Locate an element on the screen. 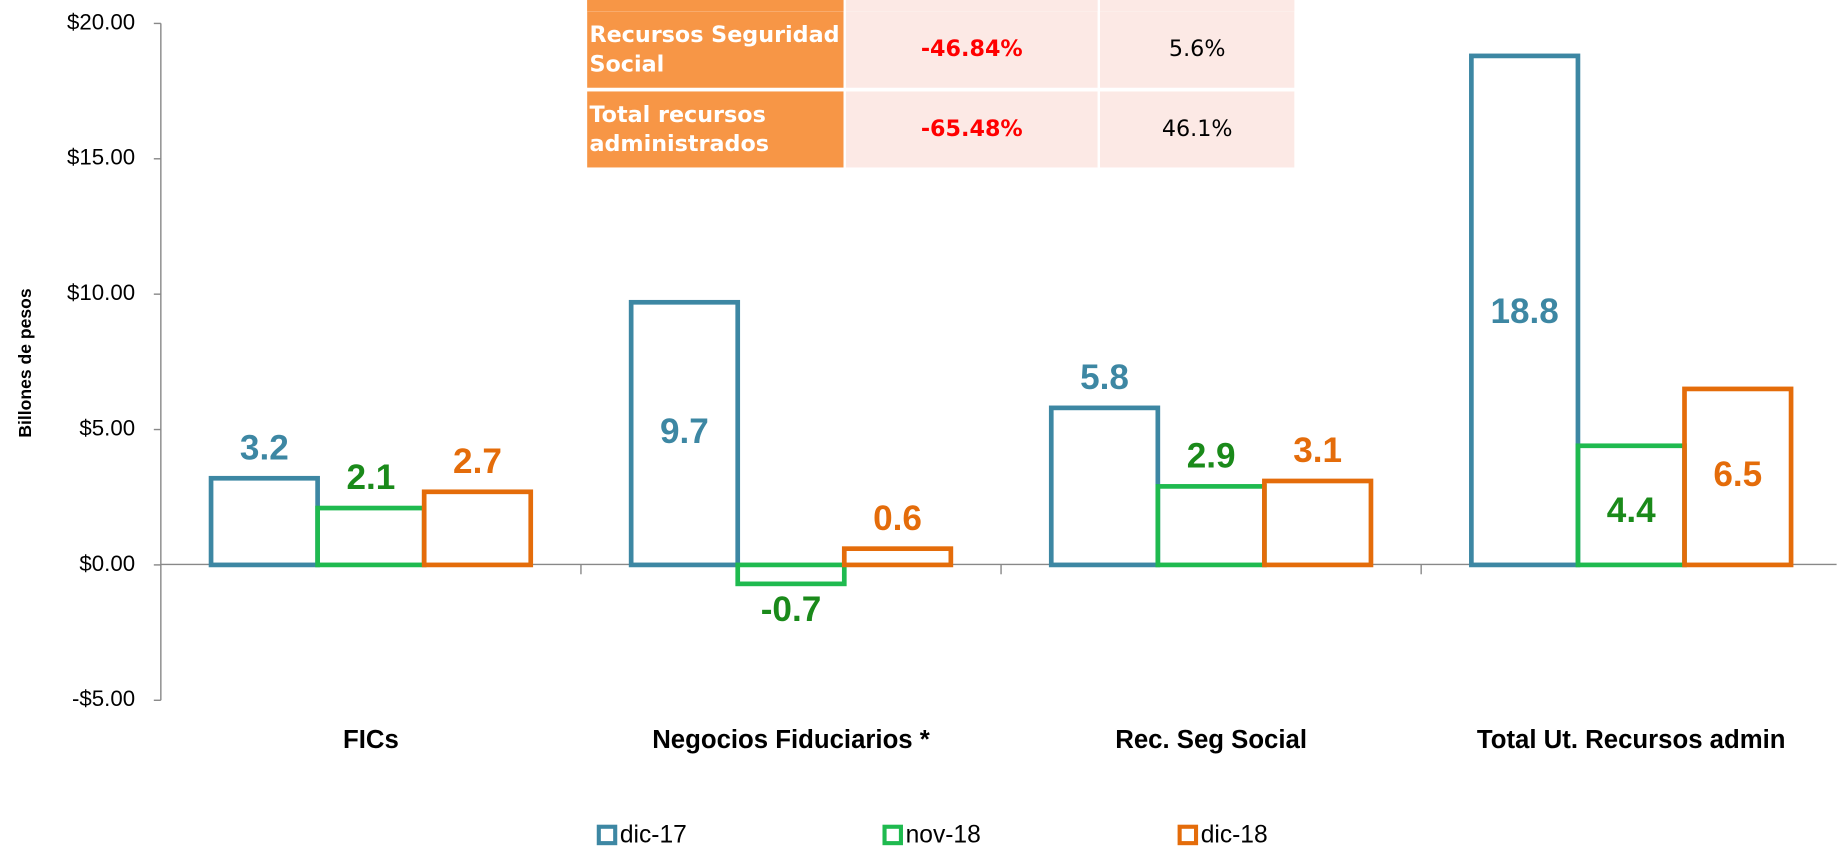 The width and height of the screenshot is (1837, 849). table-cell-text: Total recursos administrados is located at coordinates (715, 129).